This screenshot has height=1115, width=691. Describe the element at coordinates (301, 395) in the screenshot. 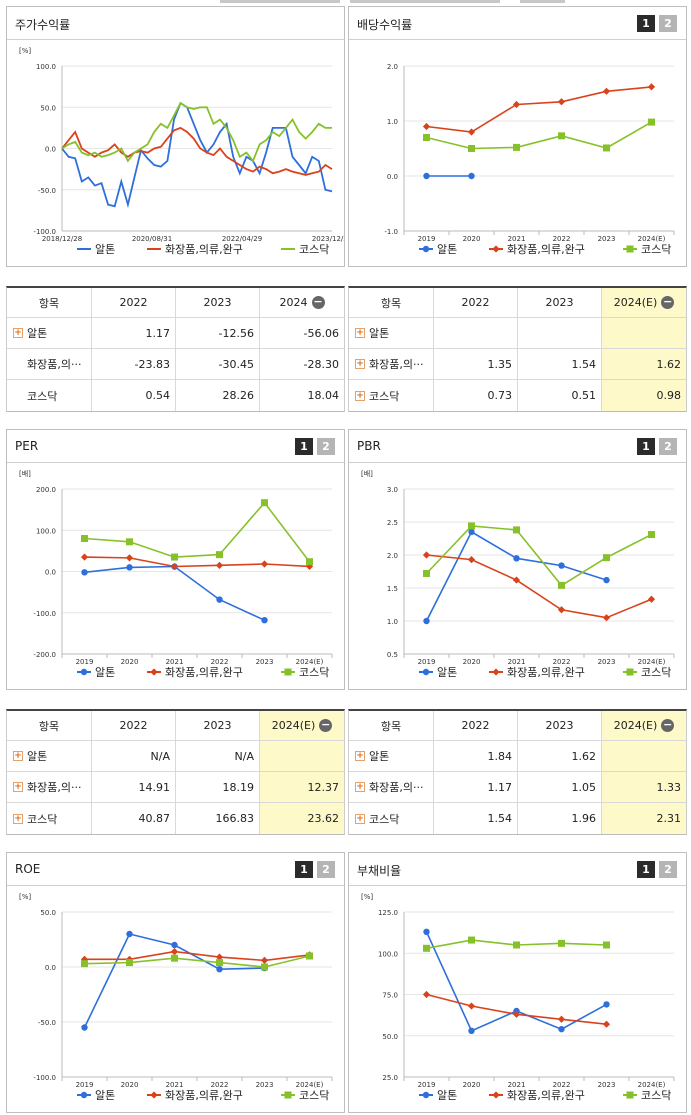

I see `table-cell: 18.04` at that location.